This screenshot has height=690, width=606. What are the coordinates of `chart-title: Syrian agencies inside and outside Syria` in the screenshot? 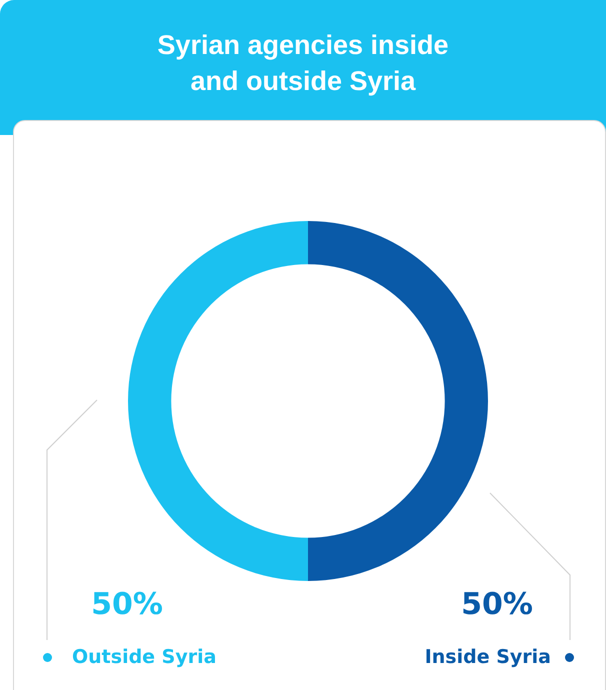 It's located at (303, 63).